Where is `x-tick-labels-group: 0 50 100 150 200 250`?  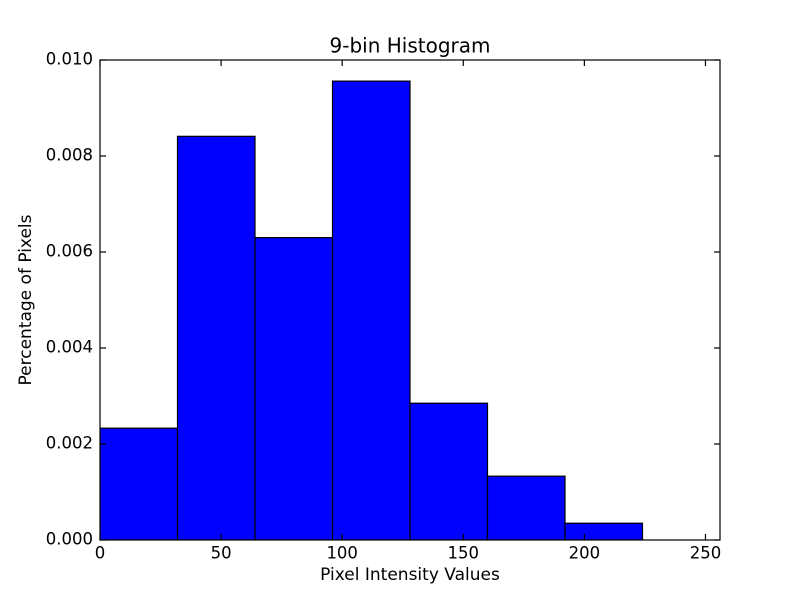
x-tick-labels-group: 0 50 100 150 200 250 is located at coordinates (408, 553).